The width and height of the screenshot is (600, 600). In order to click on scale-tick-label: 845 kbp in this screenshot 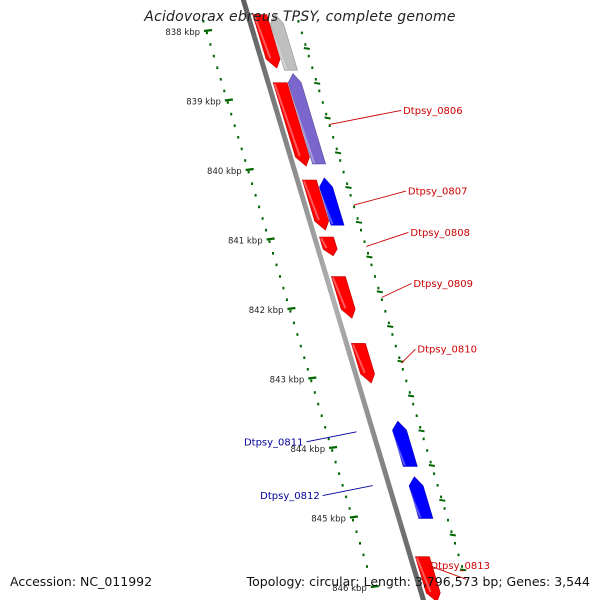, I will do `click(328, 520)`.